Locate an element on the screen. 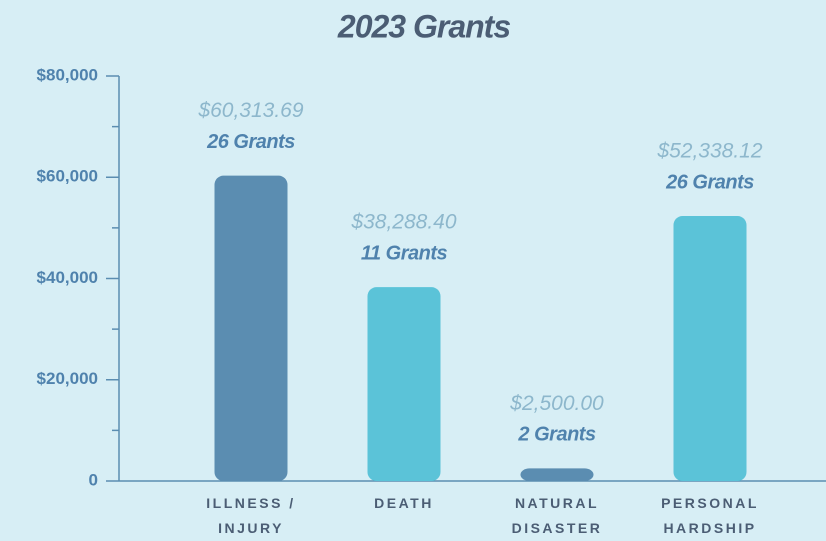  grants-label: 2 Grants is located at coordinates (556, 435).